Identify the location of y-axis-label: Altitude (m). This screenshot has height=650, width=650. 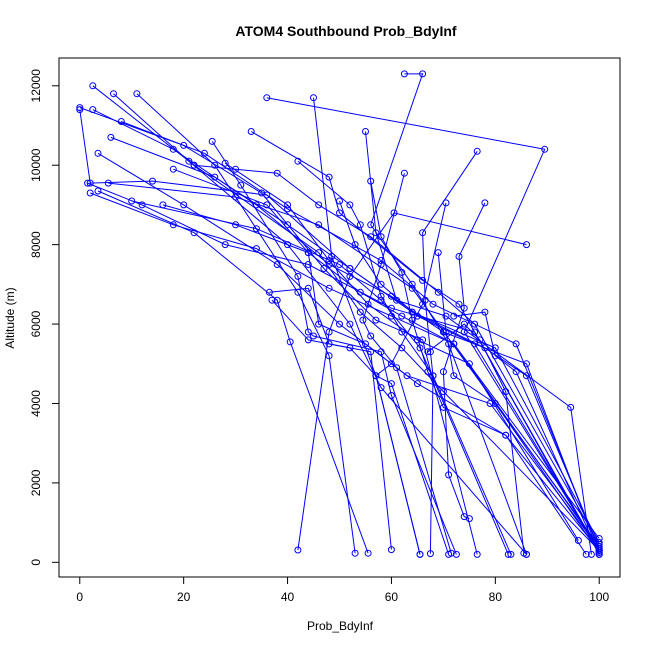
(10, 317).